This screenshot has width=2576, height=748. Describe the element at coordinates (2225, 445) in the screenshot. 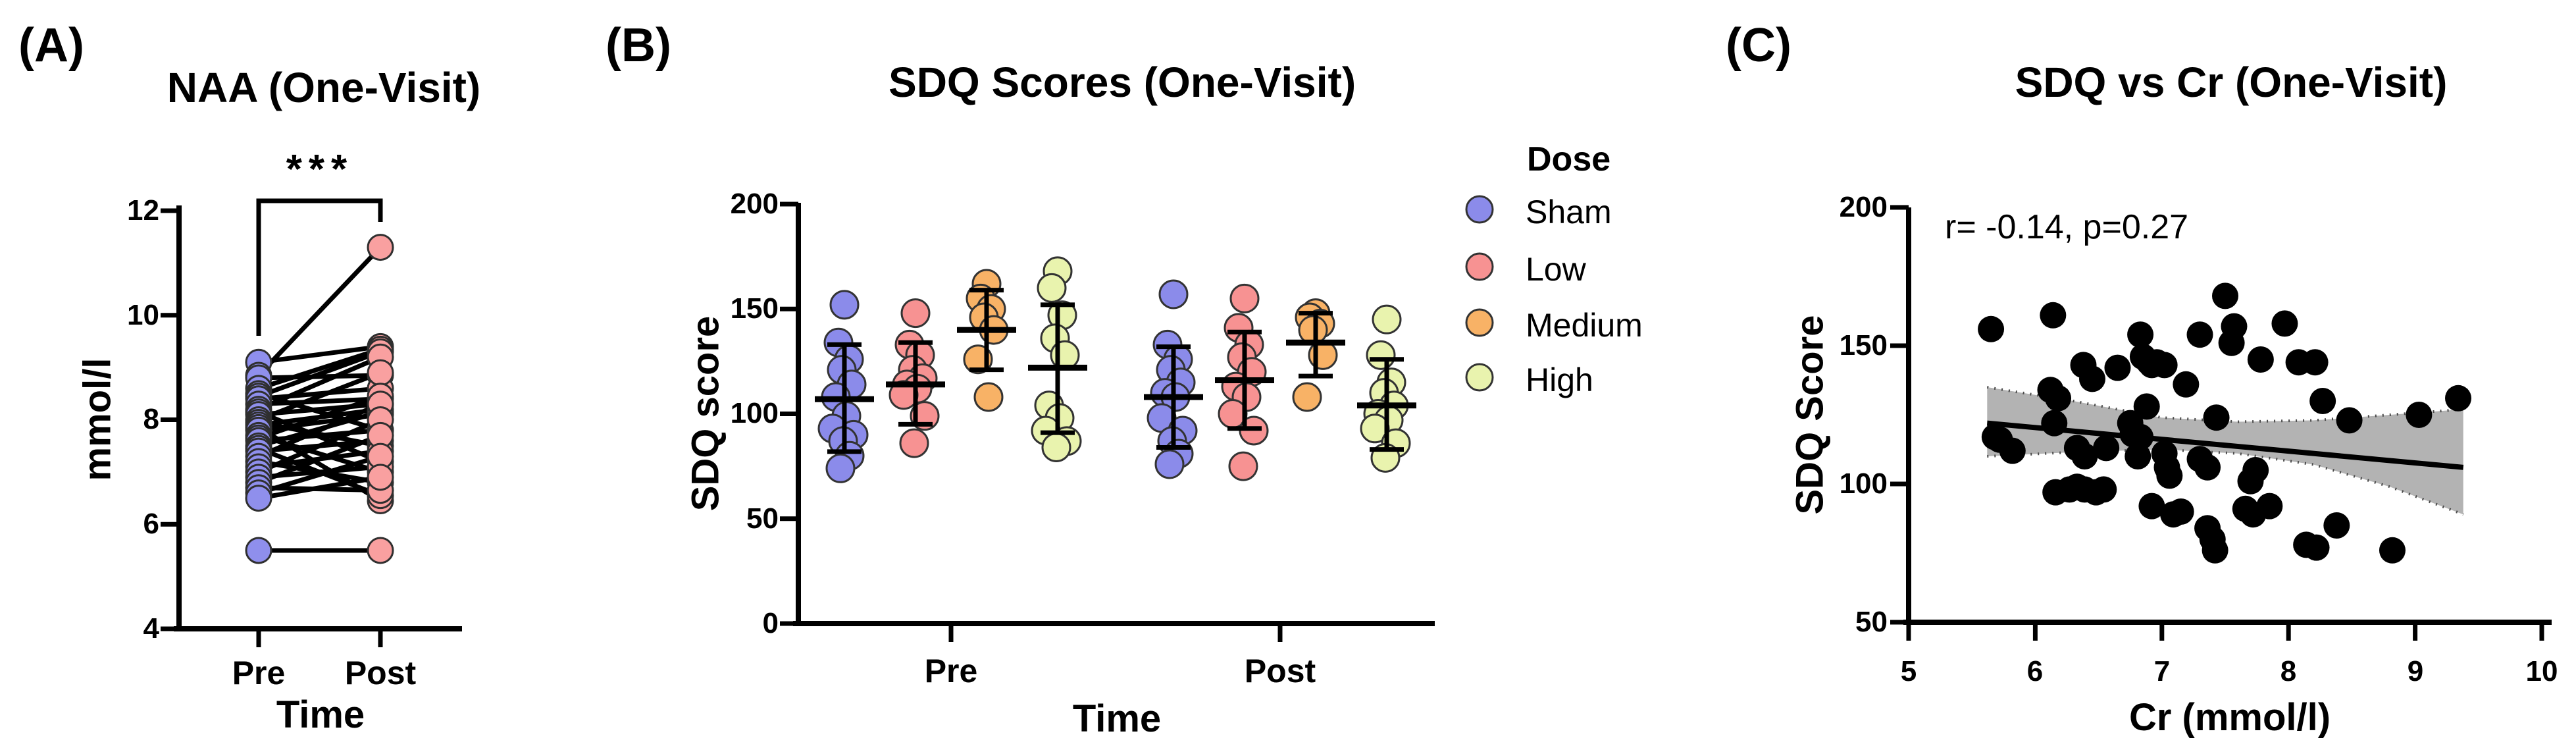

I see `panel-c-regression-line` at that location.